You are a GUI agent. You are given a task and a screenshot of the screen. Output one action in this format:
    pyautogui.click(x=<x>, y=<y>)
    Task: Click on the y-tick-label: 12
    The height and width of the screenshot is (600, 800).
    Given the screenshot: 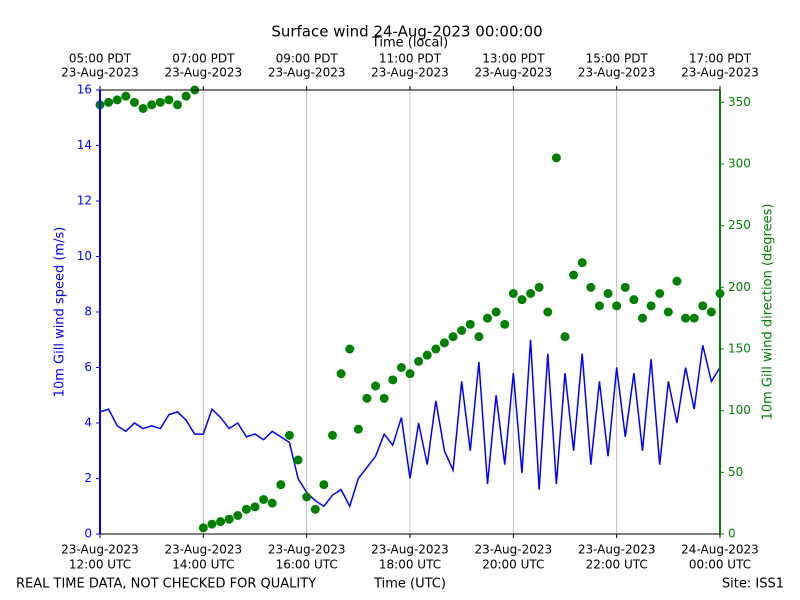 What is the action you would take?
    pyautogui.click(x=84, y=201)
    